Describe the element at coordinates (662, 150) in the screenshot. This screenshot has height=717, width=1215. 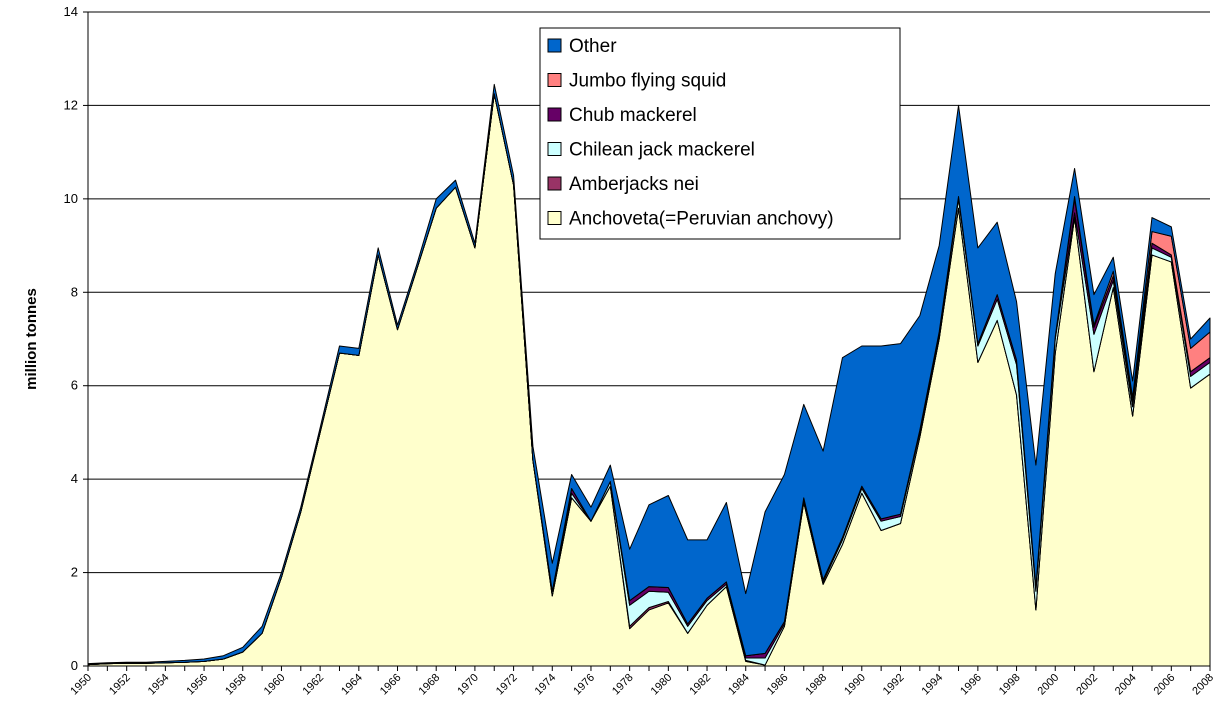
I see `legend-label: Chilean jack mackerel` at that location.